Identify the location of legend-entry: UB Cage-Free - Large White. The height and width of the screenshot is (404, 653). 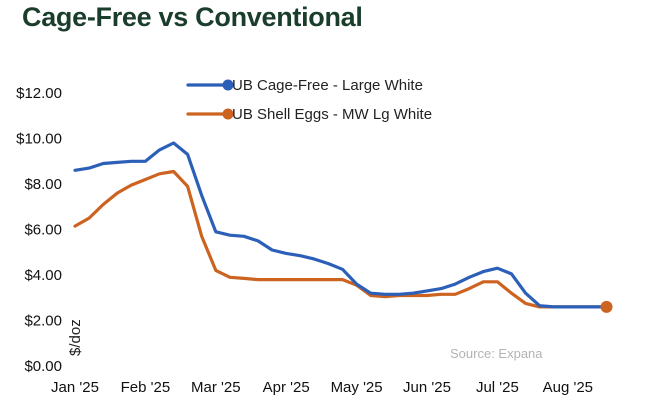
(327, 85).